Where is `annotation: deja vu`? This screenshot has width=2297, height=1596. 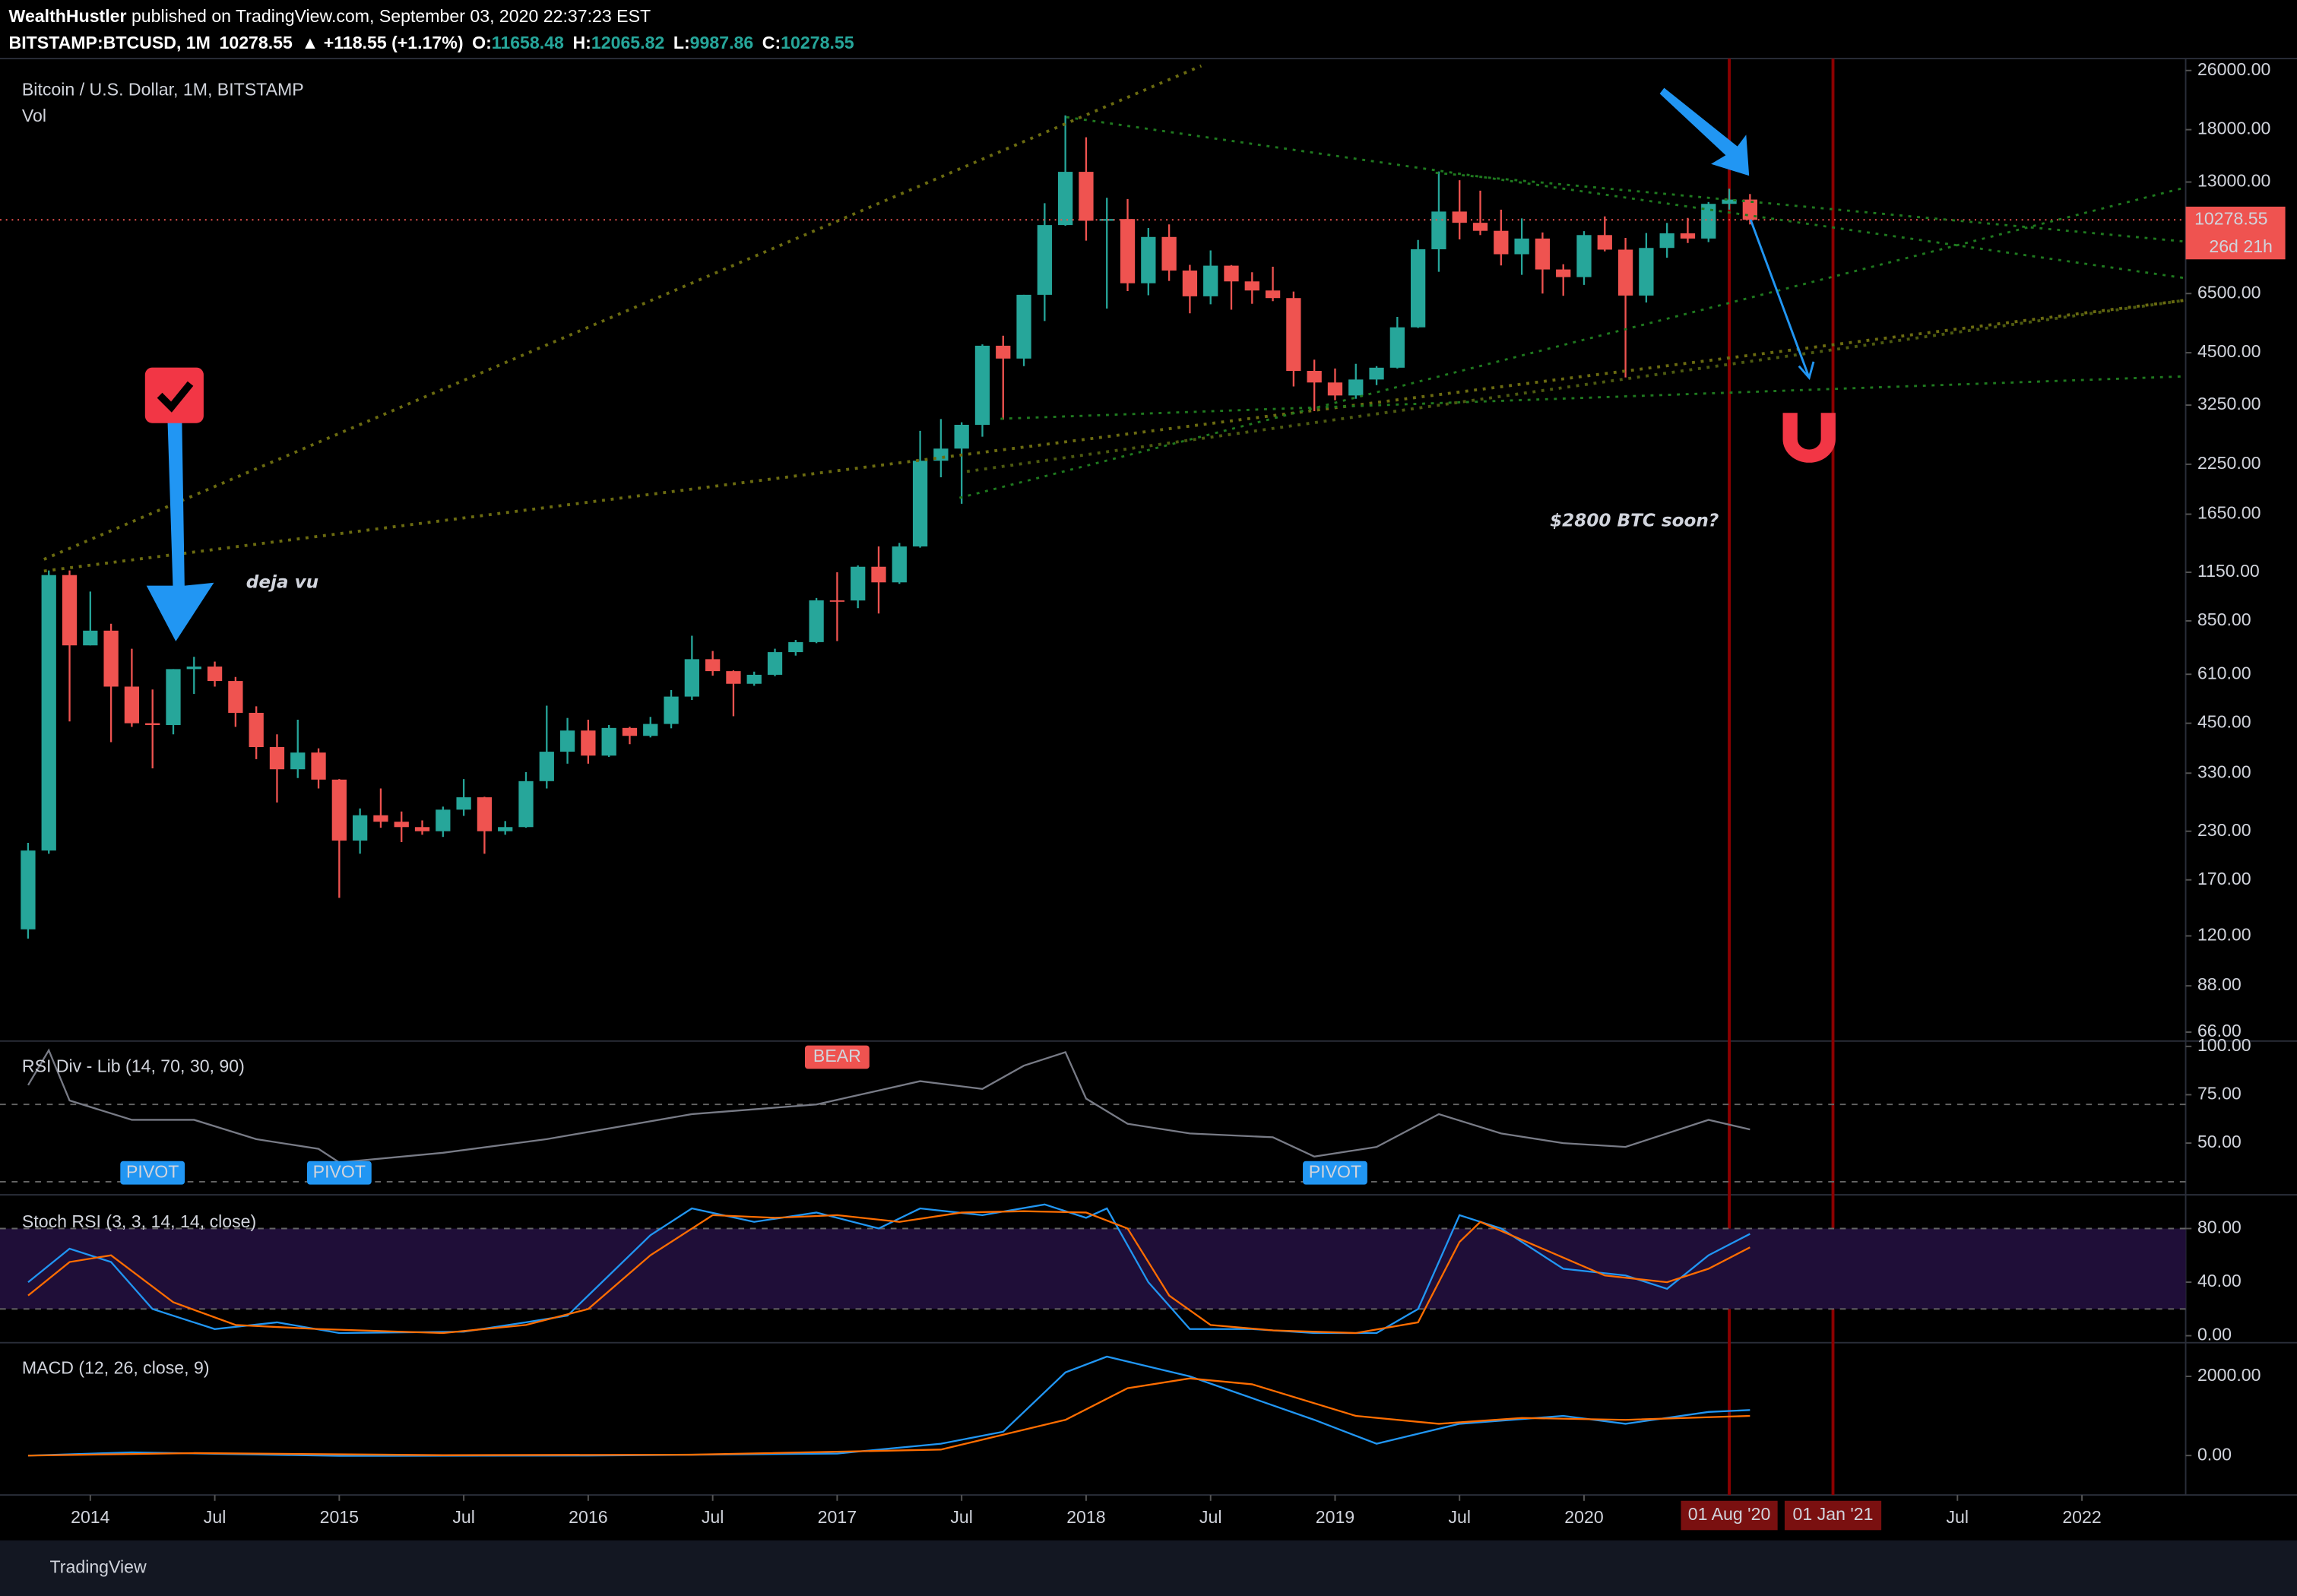 annotation: deja vu is located at coordinates (282, 582).